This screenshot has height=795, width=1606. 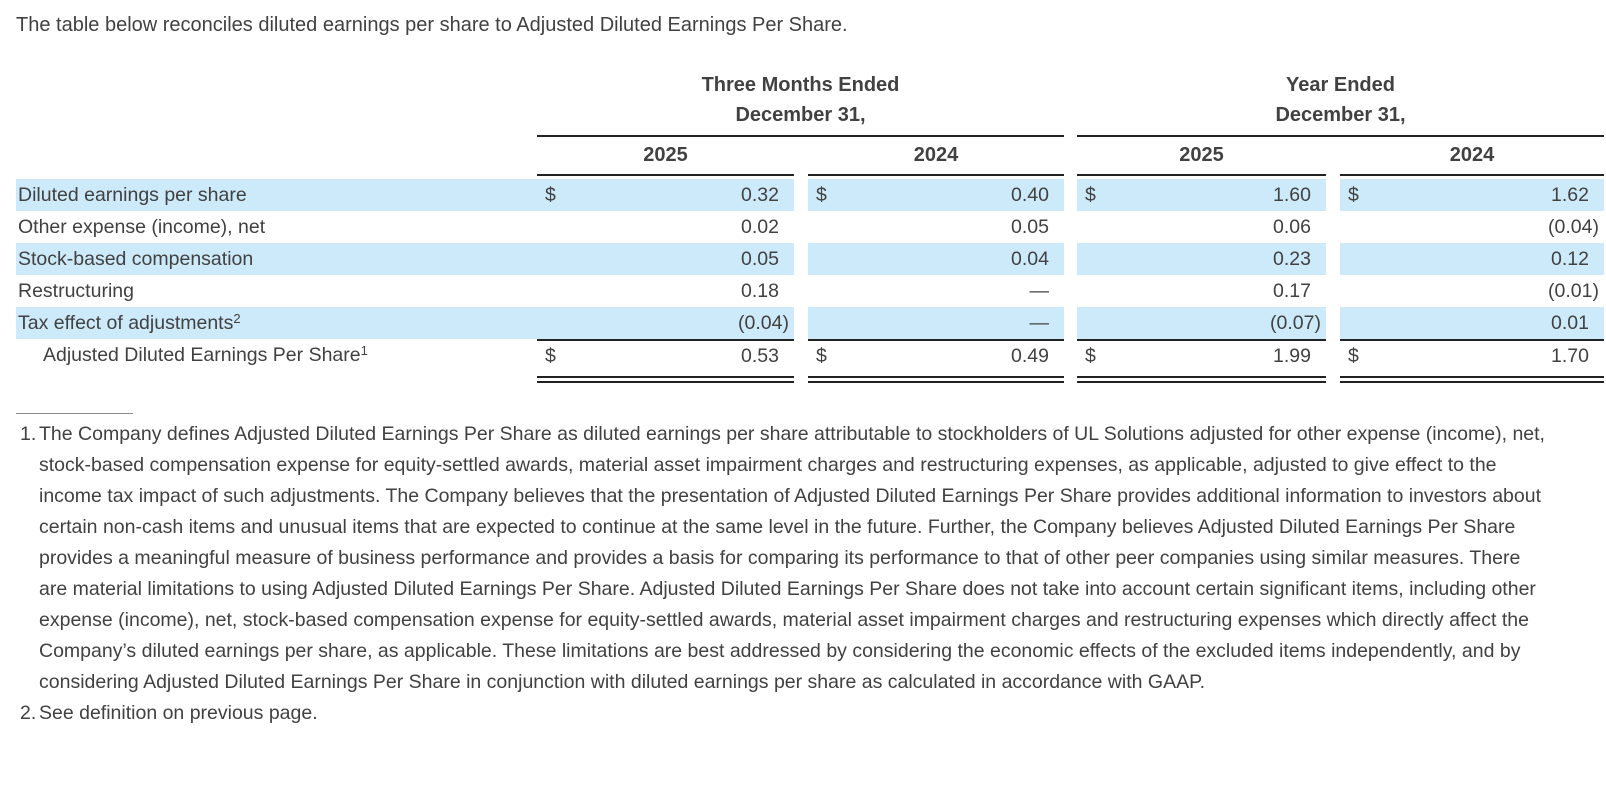 What do you see at coordinates (1292, 258) in the screenshot?
I see `value-number: 0.23` at bounding box center [1292, 258].